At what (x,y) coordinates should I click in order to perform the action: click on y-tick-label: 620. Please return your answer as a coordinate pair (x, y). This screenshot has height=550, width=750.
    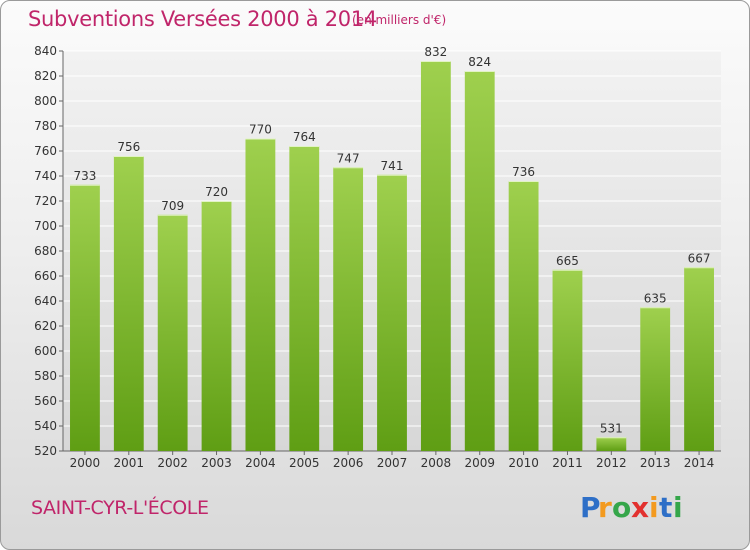
    Looking at the image, I should click on (45, 326).